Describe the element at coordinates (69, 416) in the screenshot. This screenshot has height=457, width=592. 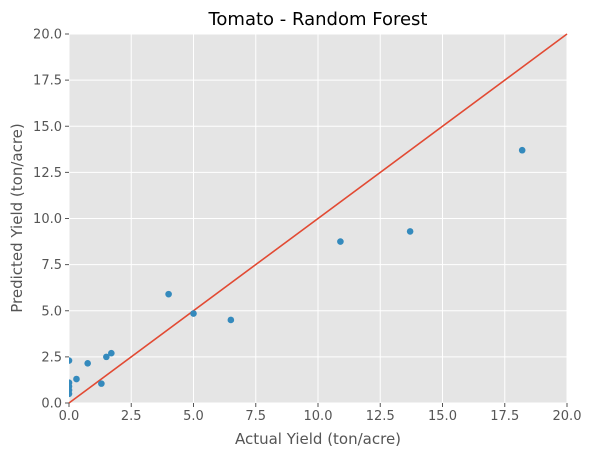
I see `x-tick-label: 0.0` at that location.